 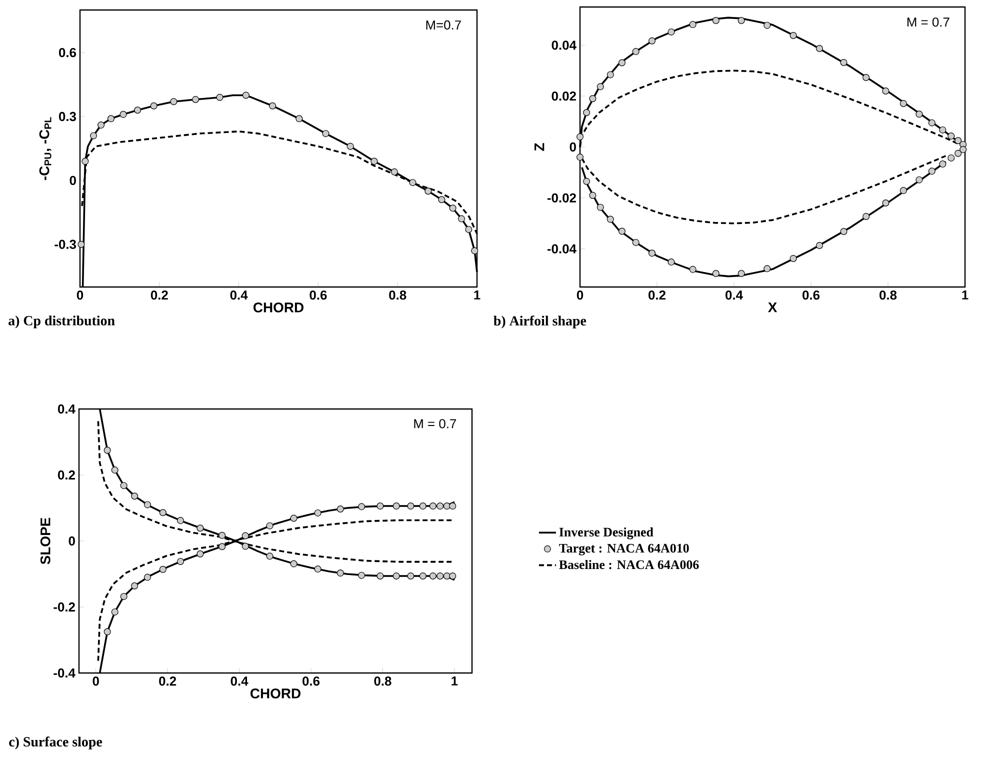 I want to click on y-tick-label: -0.4, so click(x=65, y=673).